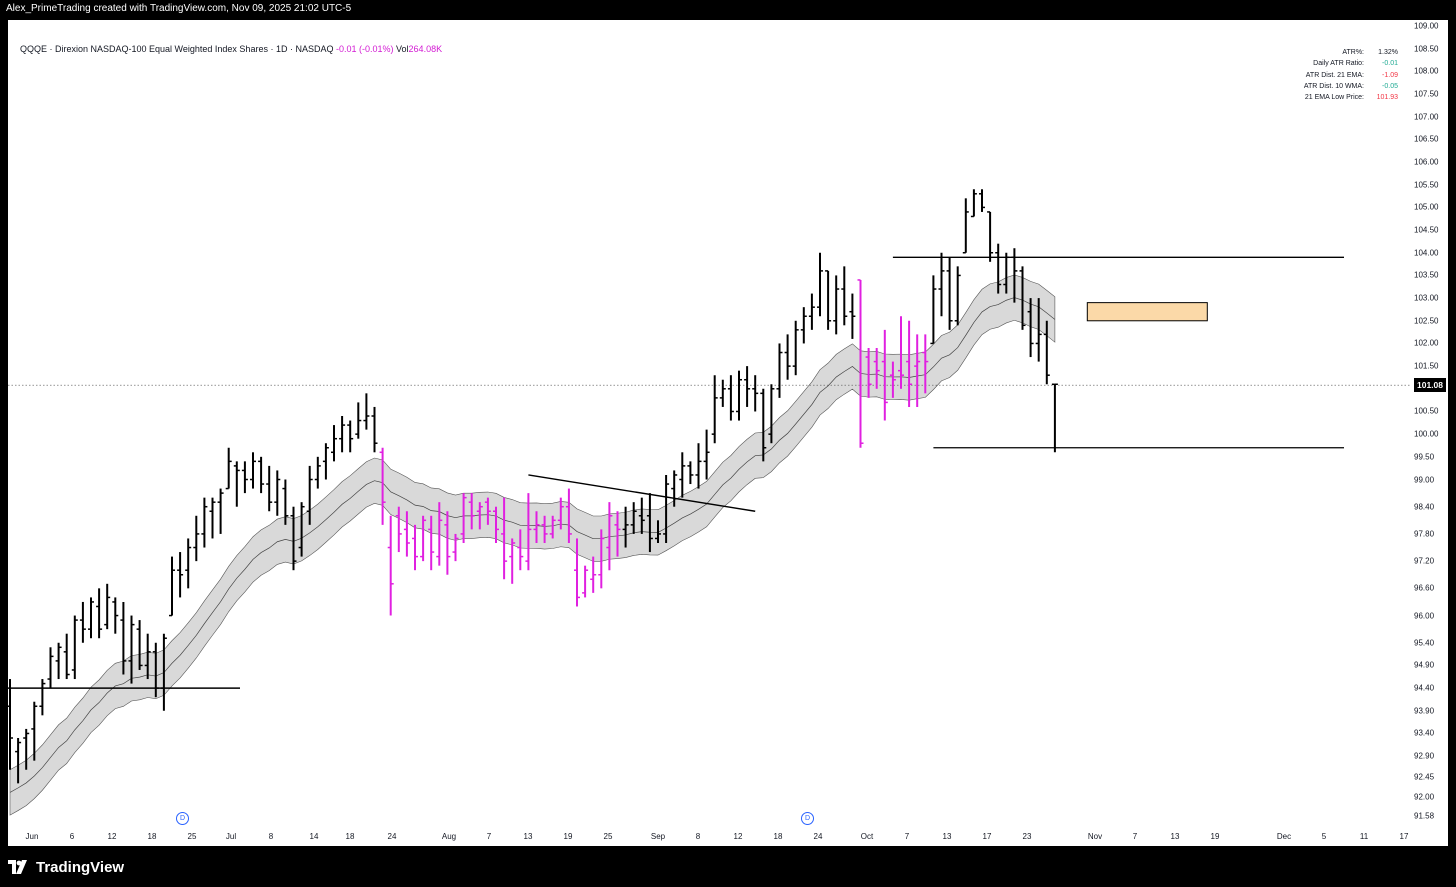  What do you see at coordinates (80, 867) in the screenshot?
I see `tradingview-logo-text: TradingView` at bounding box center [80, 867].